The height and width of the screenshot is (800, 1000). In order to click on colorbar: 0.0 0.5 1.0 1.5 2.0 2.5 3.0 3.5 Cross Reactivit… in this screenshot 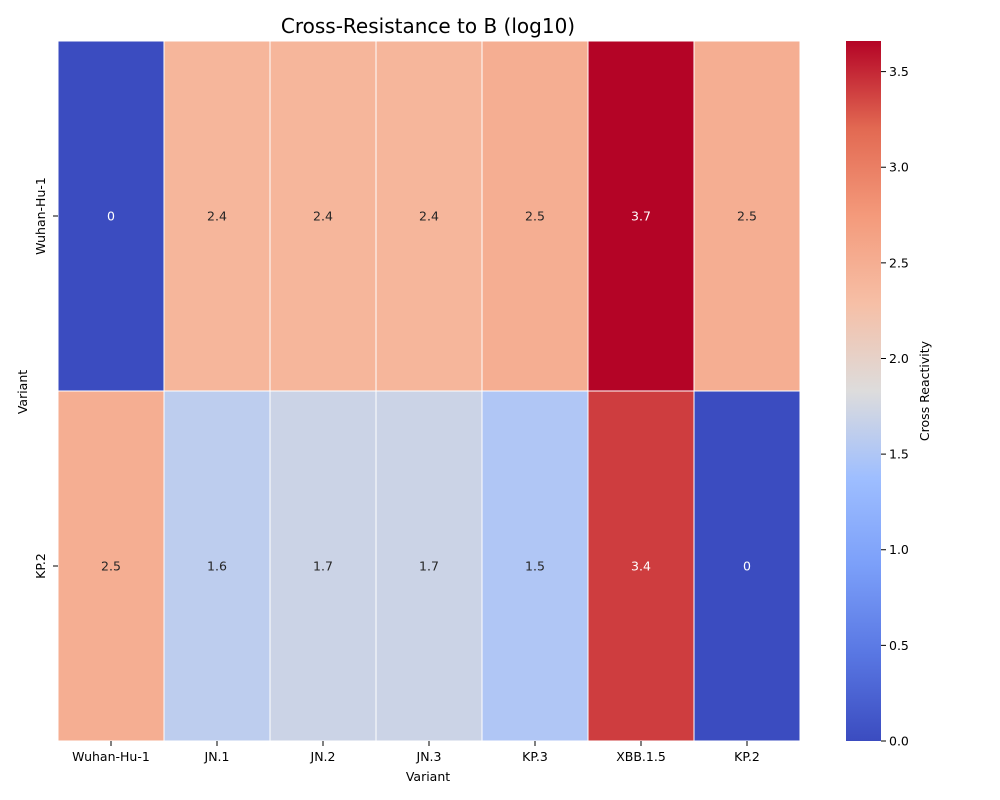, I will do `click(889, 395)`.